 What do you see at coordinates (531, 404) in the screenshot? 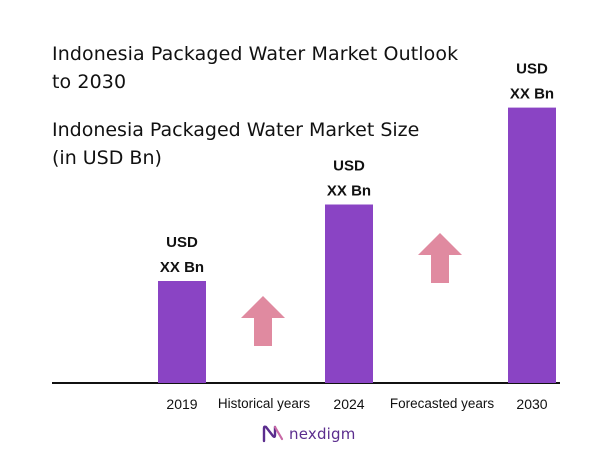
I see `tick-label-2030: 2030` at bounding box center [531, 404].